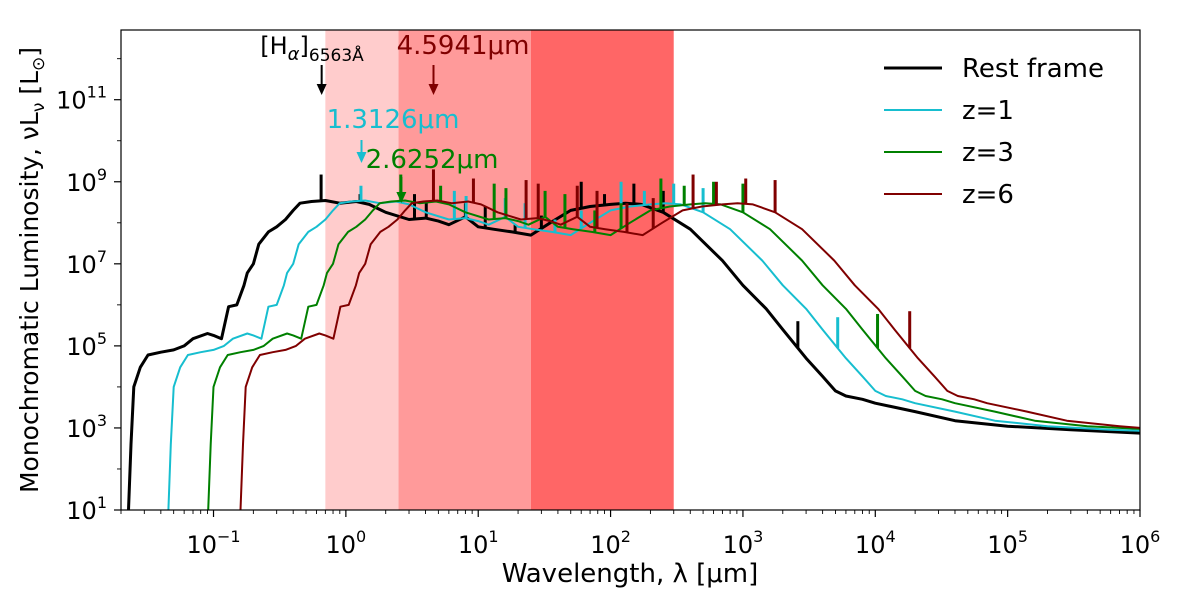 This screenshot has width=1200, height=600. I want to click on y-tick-exponent: 9, so click(102, 174).